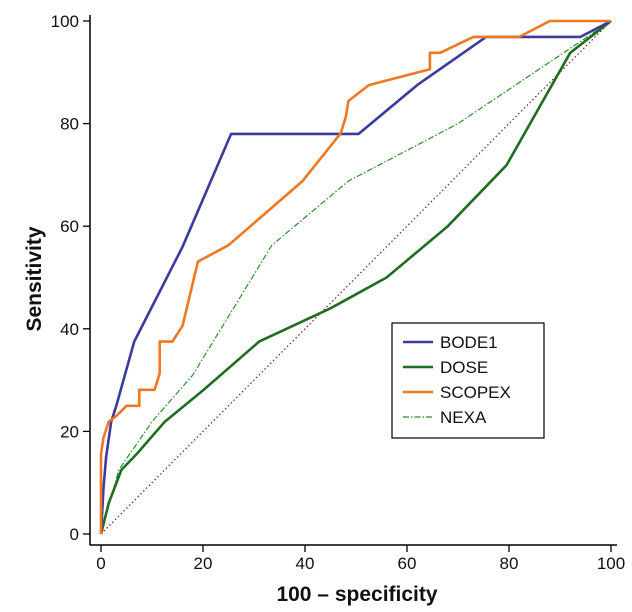 This screenshot has width=632, height=612. I want to click on legend-label-scopex: SCOPEX, so click(475, 392).